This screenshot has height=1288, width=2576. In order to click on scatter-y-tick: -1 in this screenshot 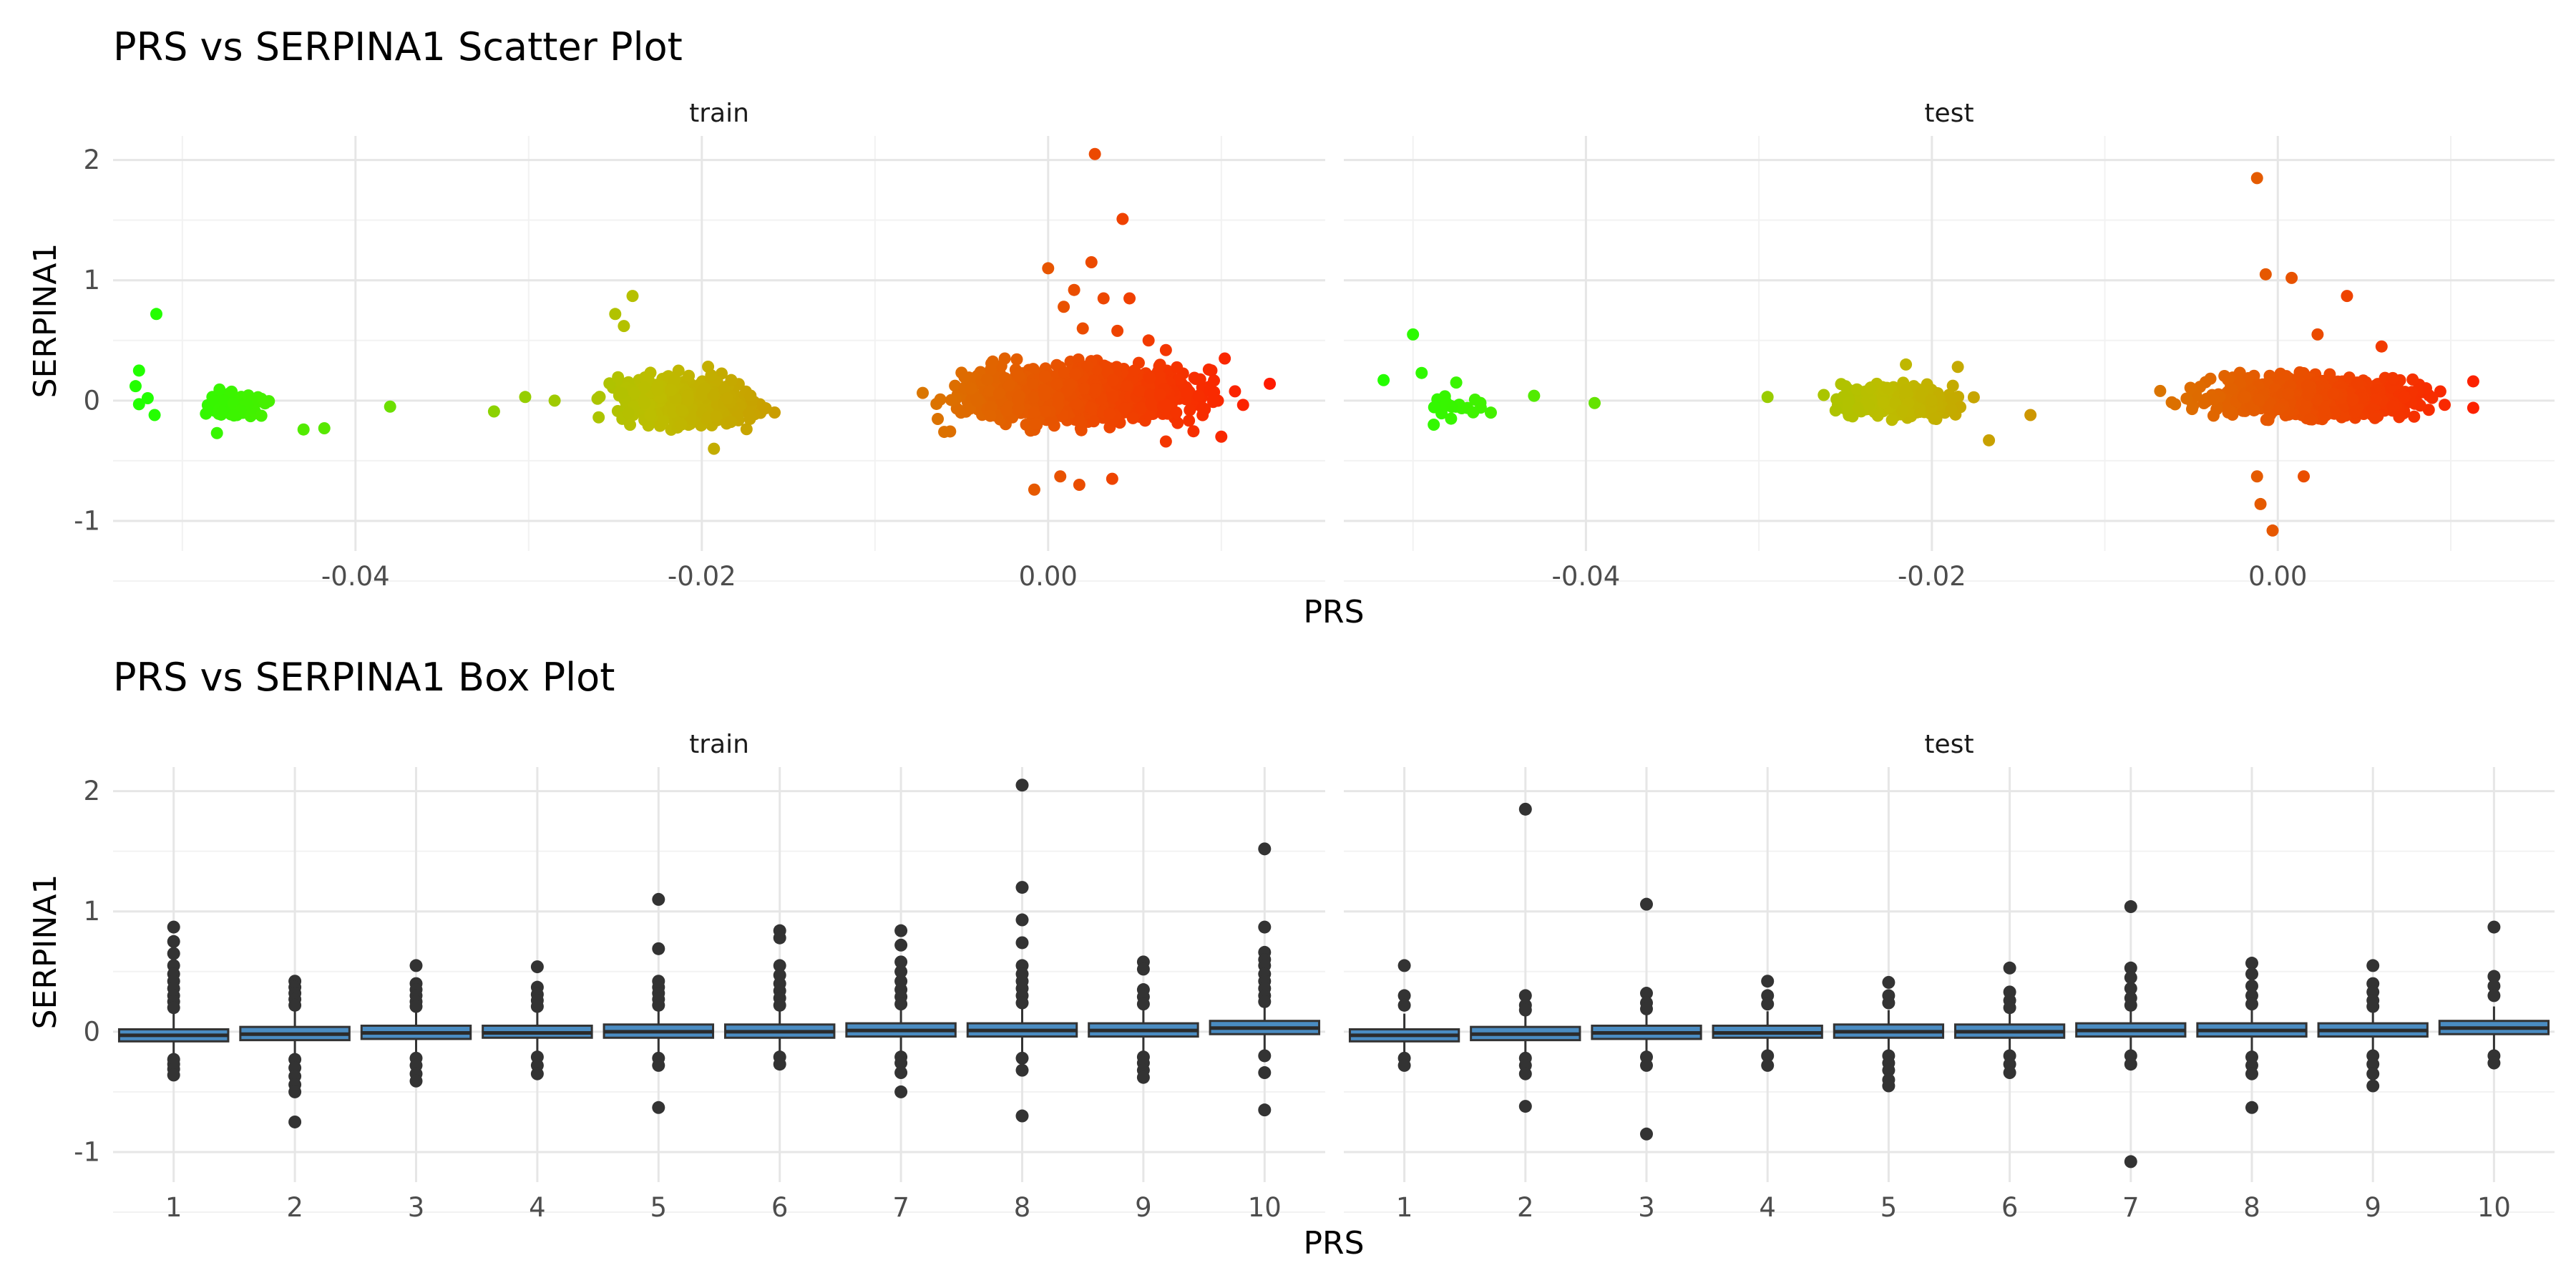, I will do `click(87, 520)`.